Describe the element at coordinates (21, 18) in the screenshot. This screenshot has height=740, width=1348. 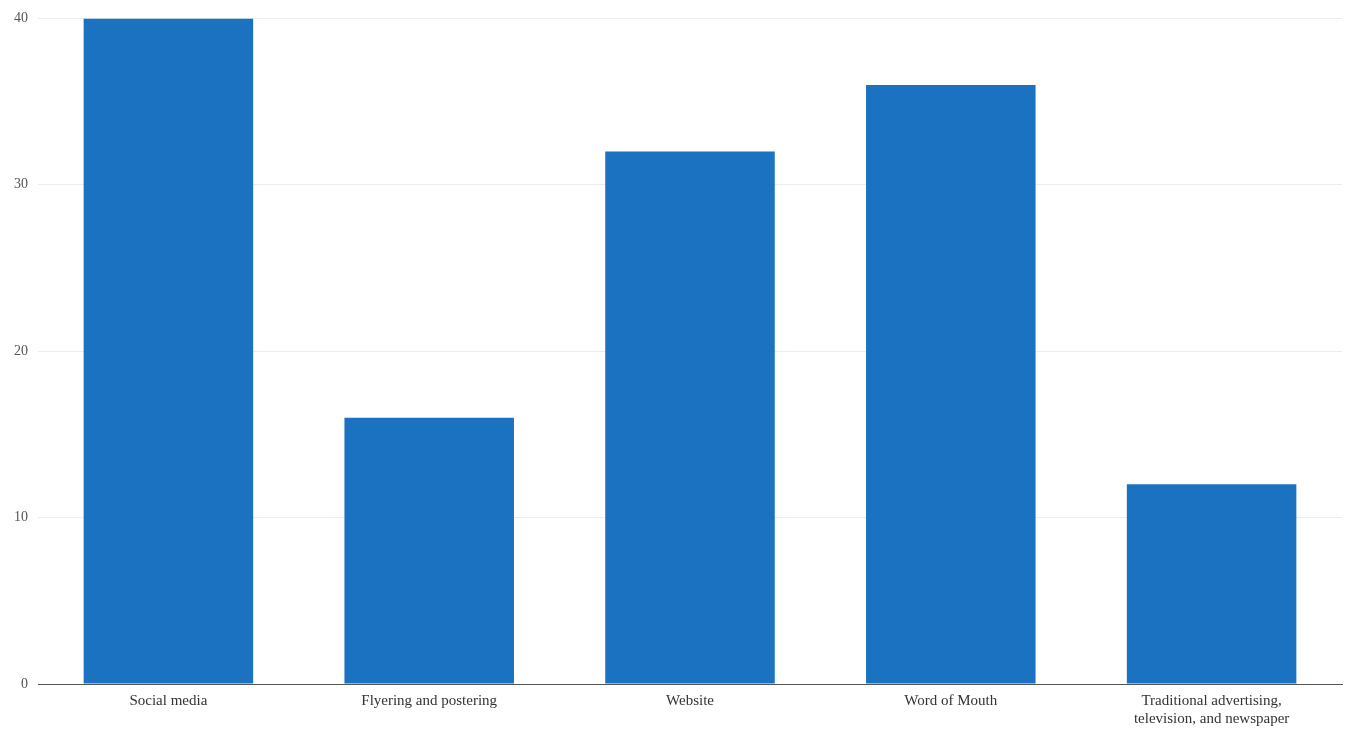
I see `y-tick-label: 40` at that location.